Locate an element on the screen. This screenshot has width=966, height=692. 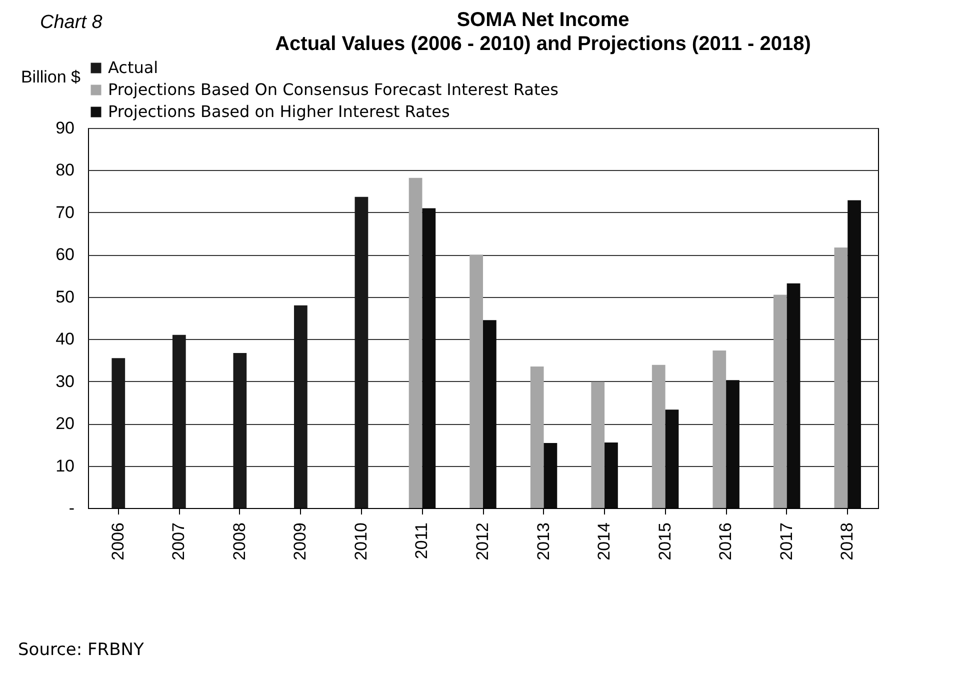
x-tick-label: 2009 is located at coordinates (300, 541).